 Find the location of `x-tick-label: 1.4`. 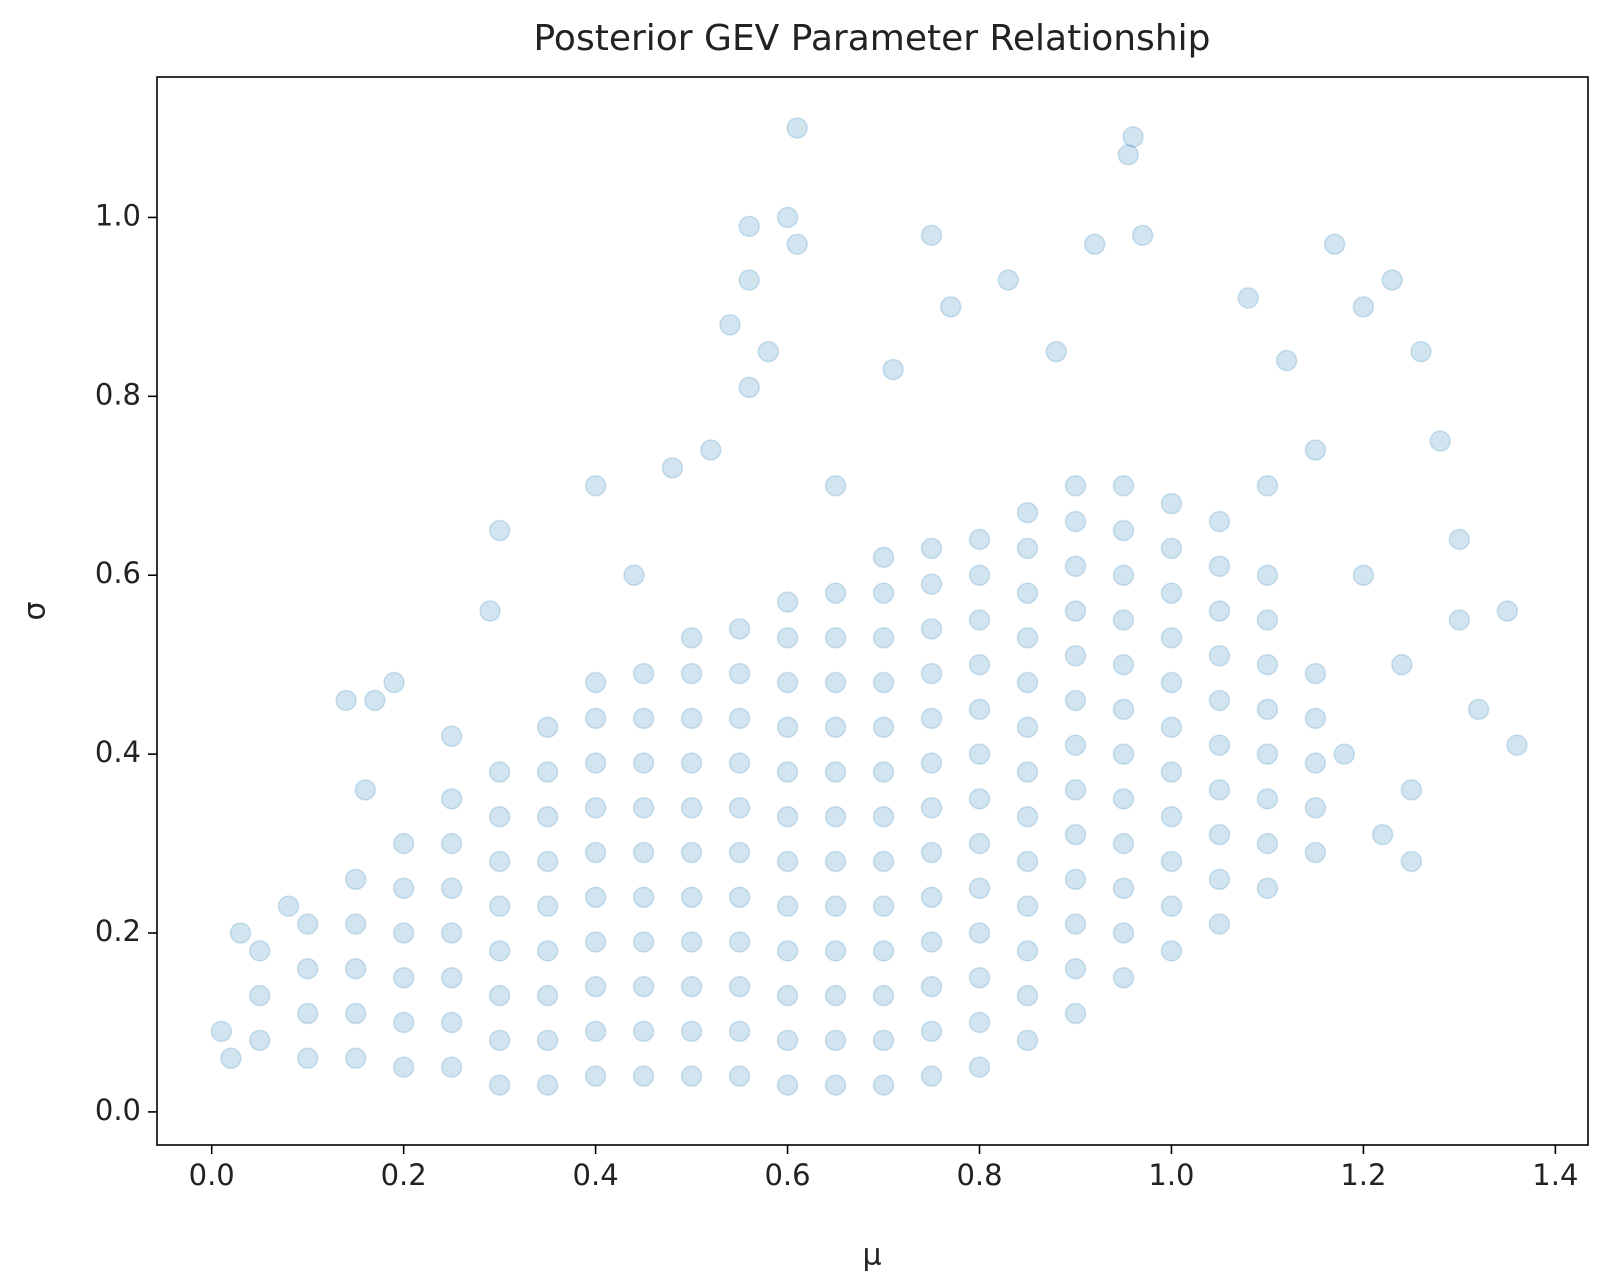

x-tick-label: 1.4 is located at coordinates (1555, 1175).